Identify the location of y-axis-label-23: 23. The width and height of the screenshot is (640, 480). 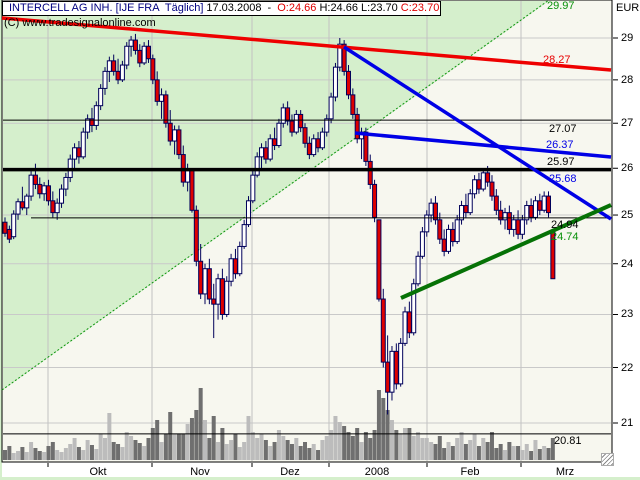
(627, 314).